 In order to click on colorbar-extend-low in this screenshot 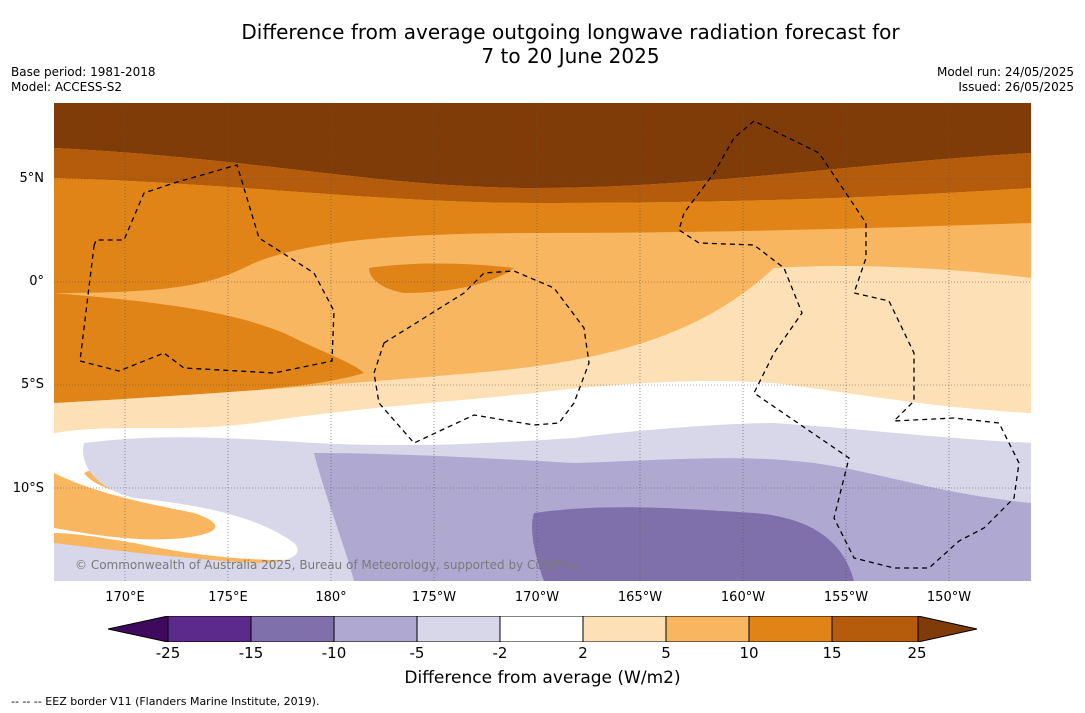, I will do `click(138, 629)`.